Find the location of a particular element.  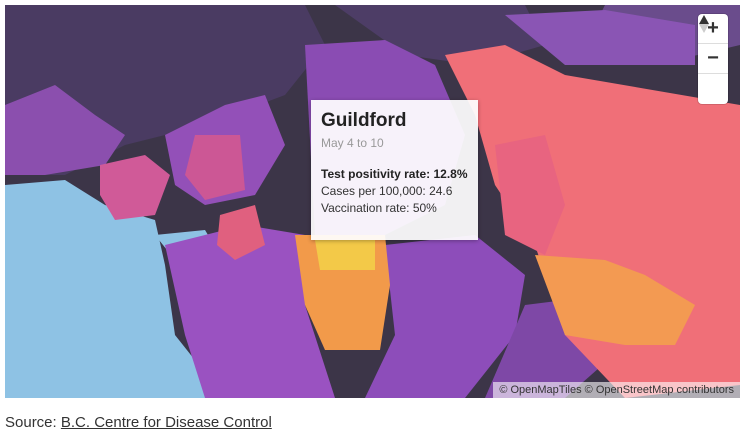

water is located at coordinates (115, 289).